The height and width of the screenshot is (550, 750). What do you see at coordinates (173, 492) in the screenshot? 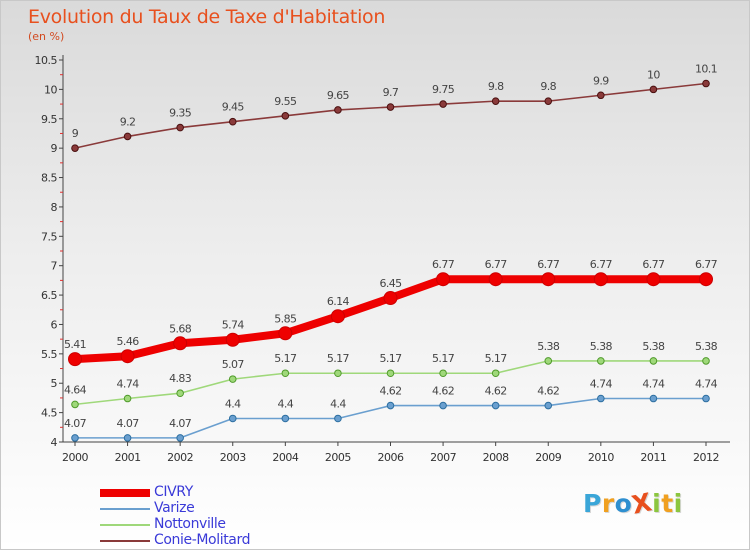
I see `legend-label: CIVRY` at bounding box center [173, 492].